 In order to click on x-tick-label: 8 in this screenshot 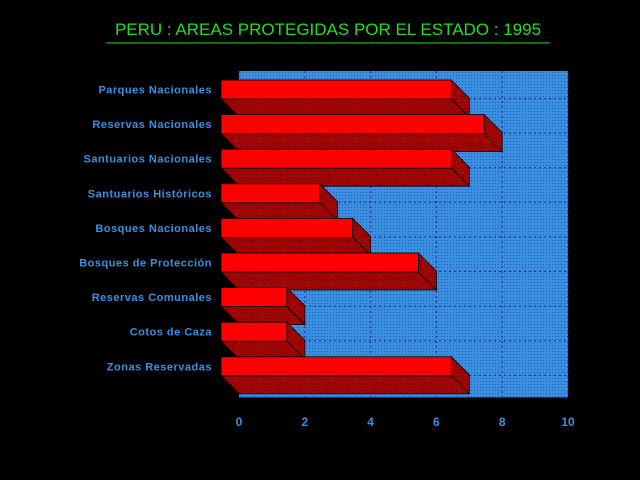, I will do `click(502, 422)`.